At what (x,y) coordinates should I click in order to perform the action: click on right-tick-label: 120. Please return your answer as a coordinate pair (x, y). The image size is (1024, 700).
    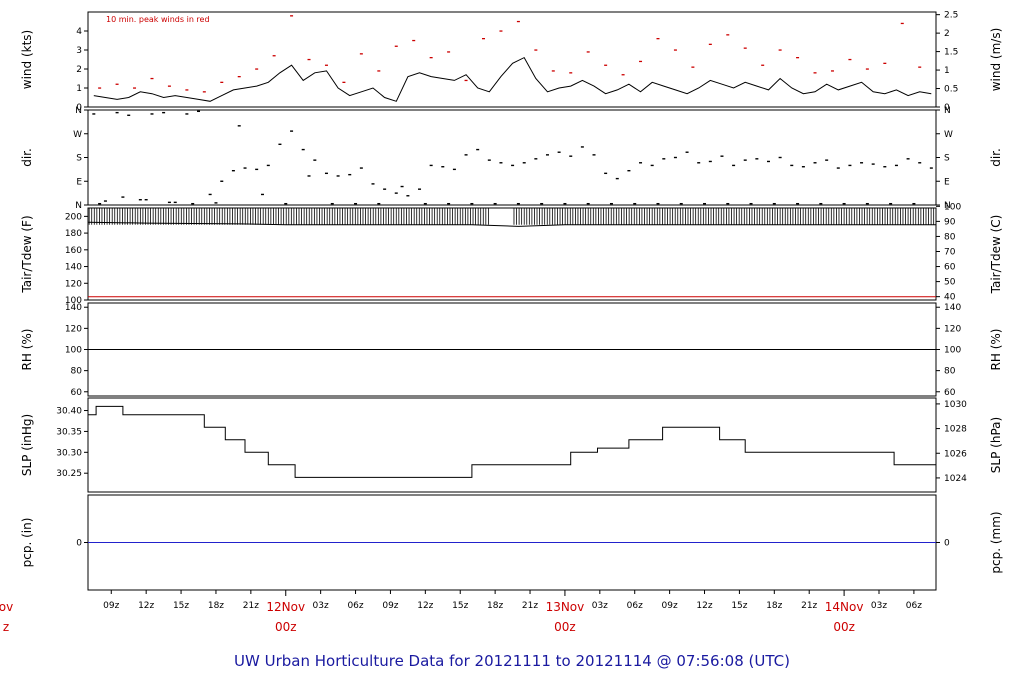
    Looking at the image, I should click on (952, 329).